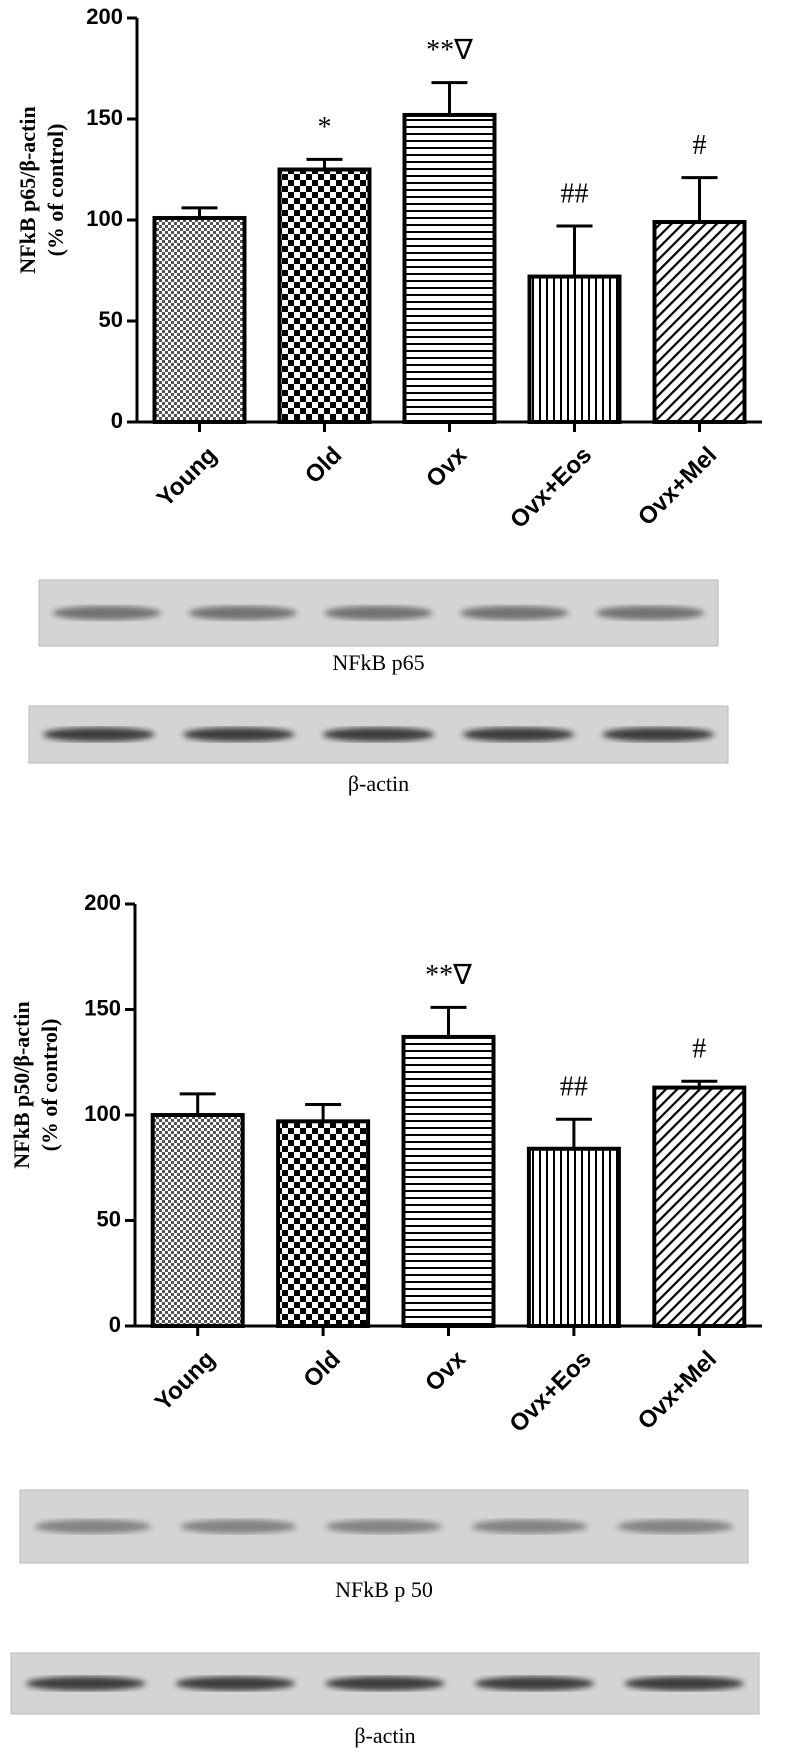 Image resolution: width=789 pixels, height=1758 pixels. Describe the element at coordinates (384, 1589) in the screenshot. I see `blot-label: NFkB p 50` at that location.